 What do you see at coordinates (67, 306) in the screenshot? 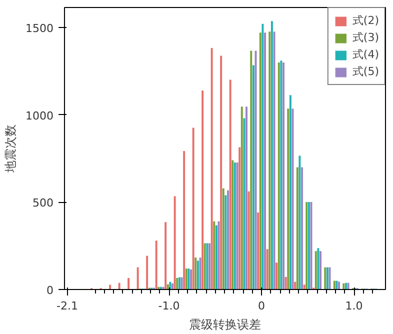
I see `x-tick-label: -2.1` at bounding box center [67, 306].